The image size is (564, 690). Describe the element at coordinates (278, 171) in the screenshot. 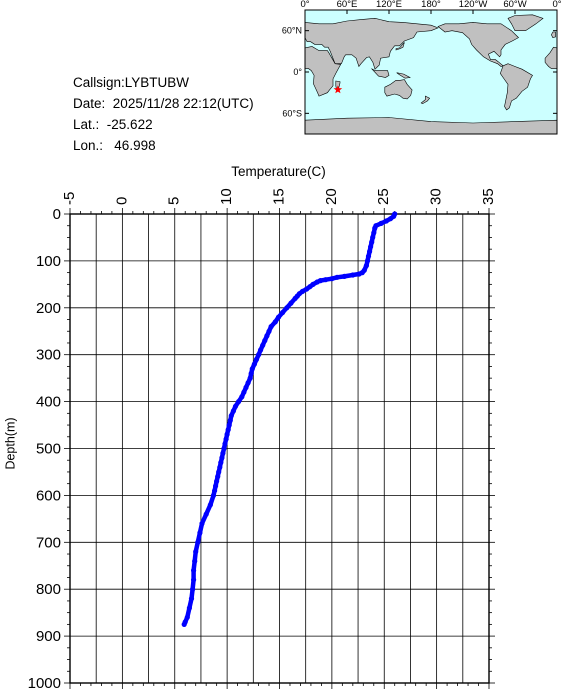

I see `x-axis-label: Temperature(C)` at that location.